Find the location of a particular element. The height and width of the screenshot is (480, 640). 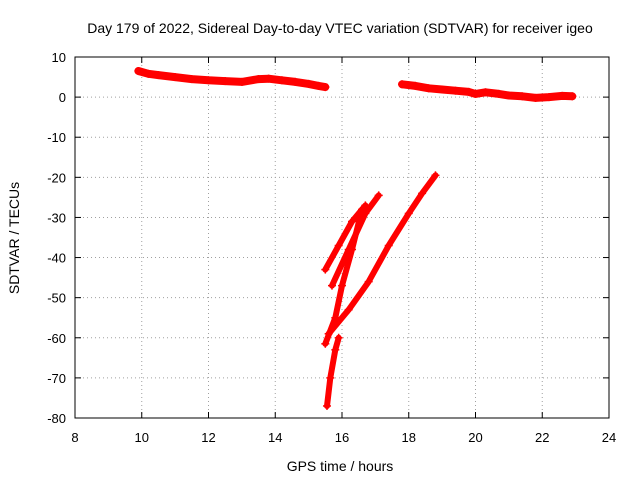

y-tick-label: -40 is located at coordinates (56, 258).